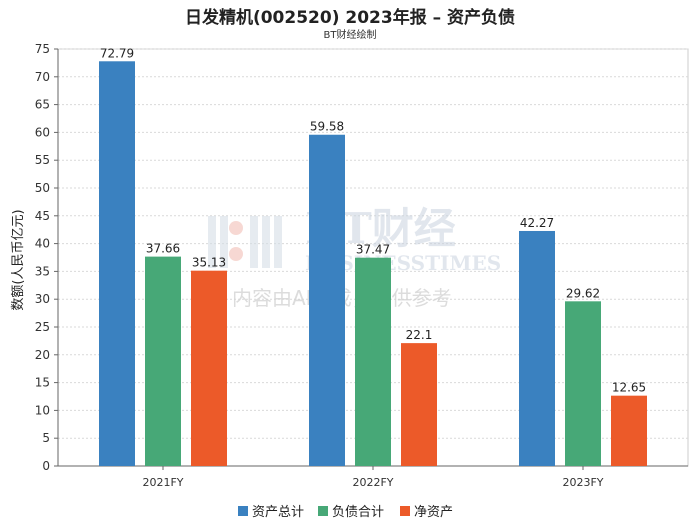 This screenshot has height=524, width=700. What do you see at coordinates (42, 132) in the screenshot?
I see `y-tick-label: 60` at bounding box center [42, 132].